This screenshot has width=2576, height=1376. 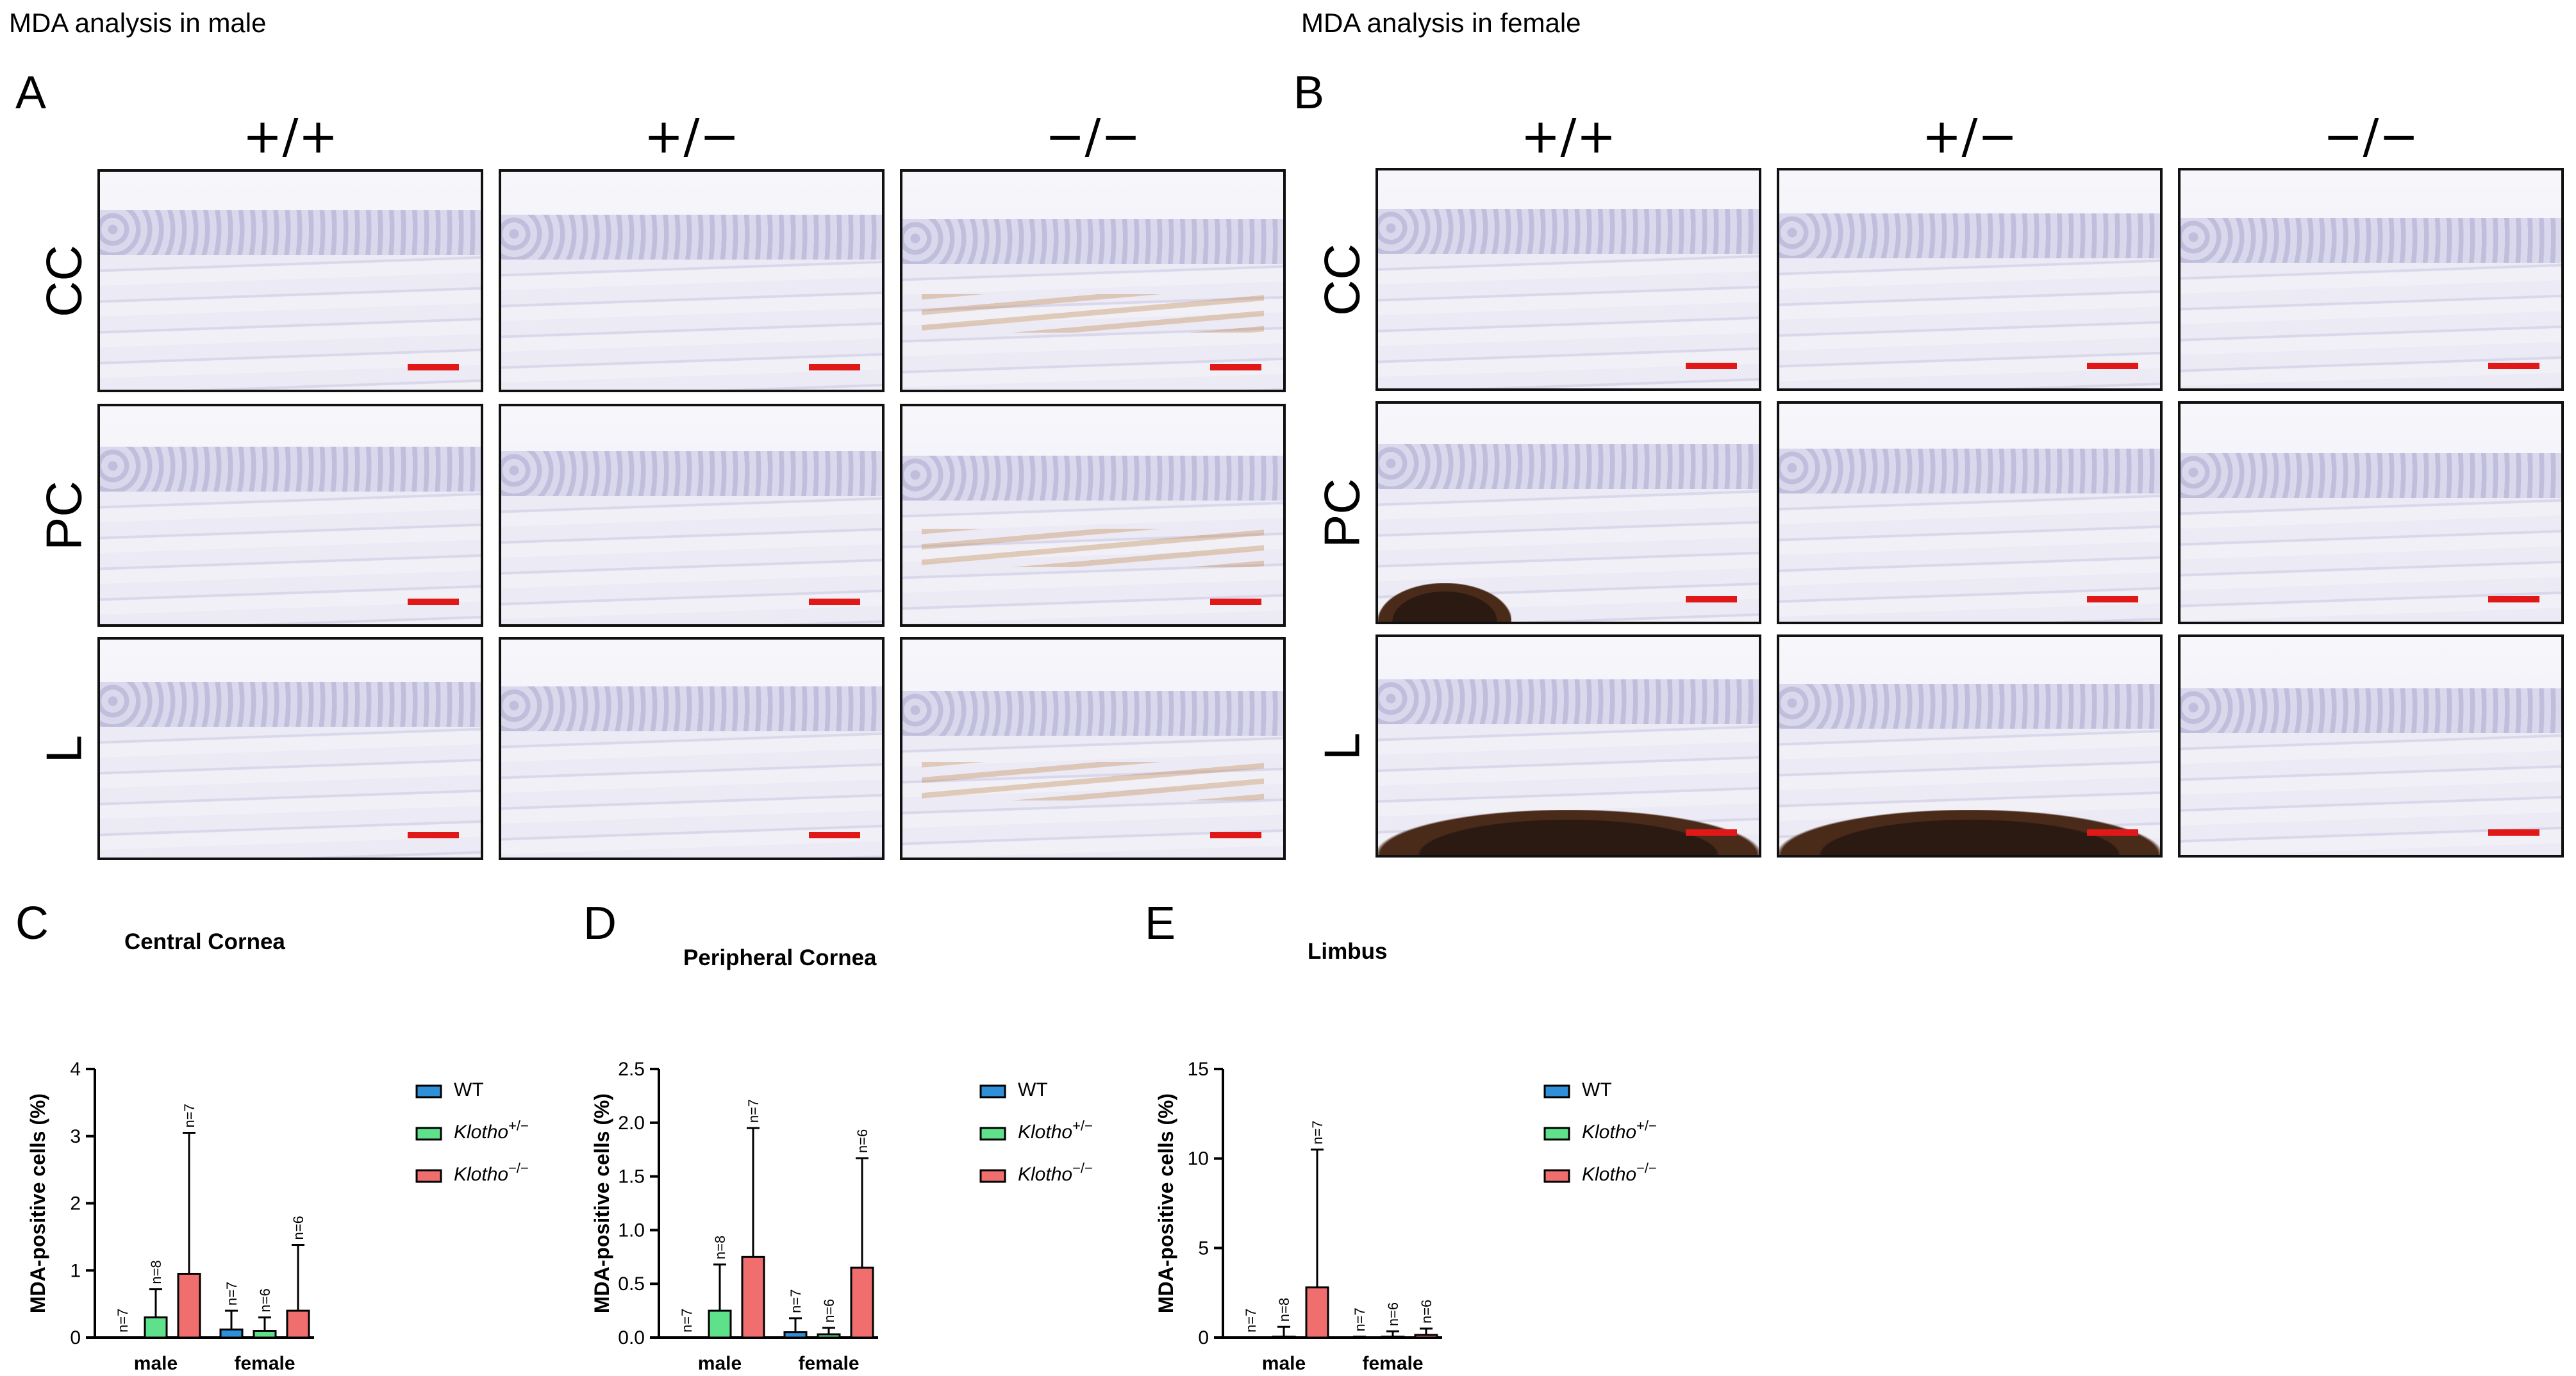 I want to click on panel-letter-a: A, so click(x=31, y=93).